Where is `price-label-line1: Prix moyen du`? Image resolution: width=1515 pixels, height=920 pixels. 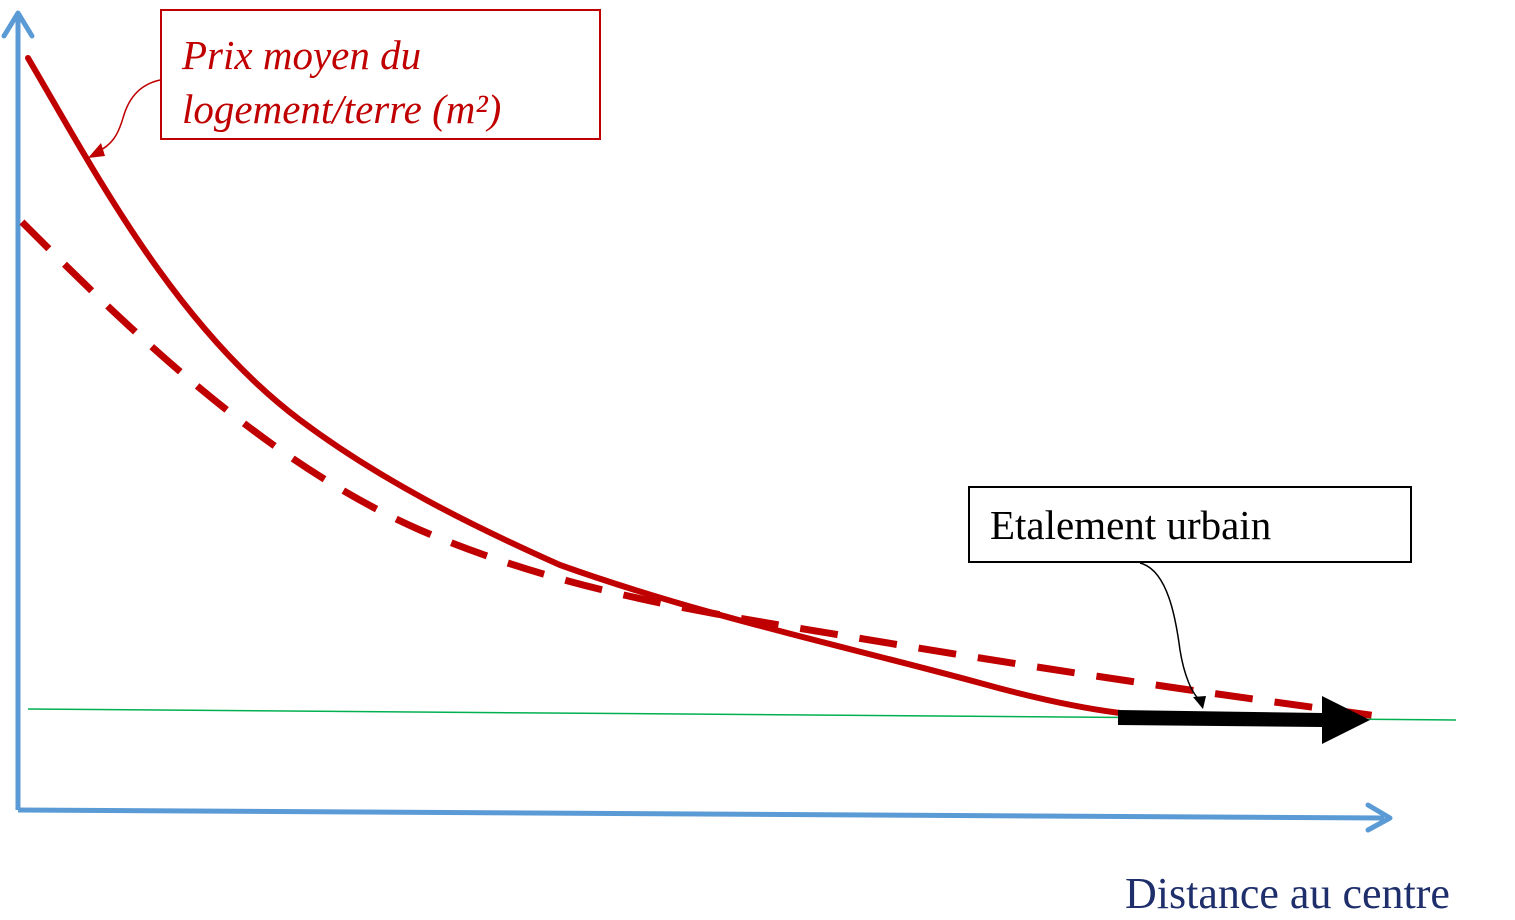 price-label-line1: Prix moyen du is located at coordinates (302, 55).